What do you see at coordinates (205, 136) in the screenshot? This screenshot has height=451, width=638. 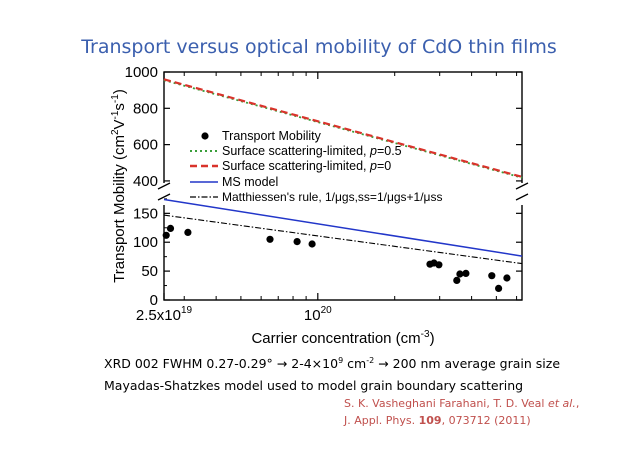 I see `legend-marker-dot` at bounding box center [205, 136].